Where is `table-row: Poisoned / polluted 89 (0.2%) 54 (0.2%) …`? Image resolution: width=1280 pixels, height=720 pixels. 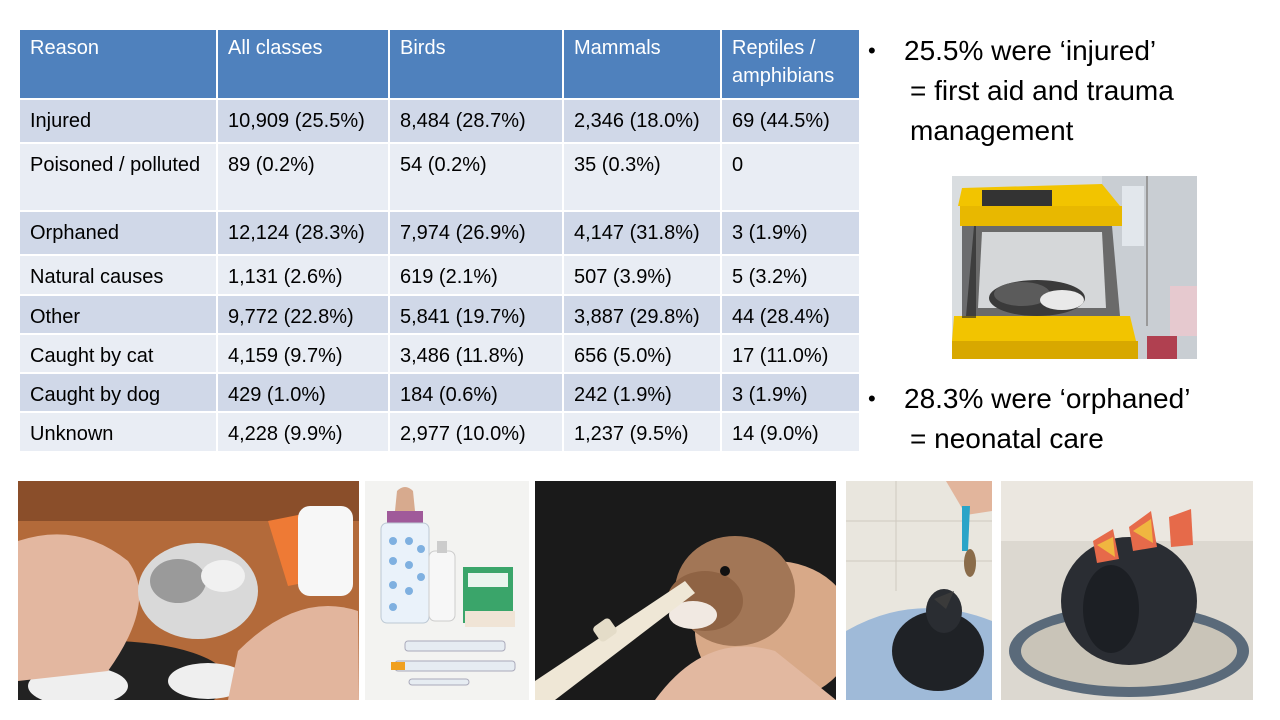
table-row: Poisoned / polluted 89 (0.2%) 54 (0.2%) … is located at coordinates (439, 177).